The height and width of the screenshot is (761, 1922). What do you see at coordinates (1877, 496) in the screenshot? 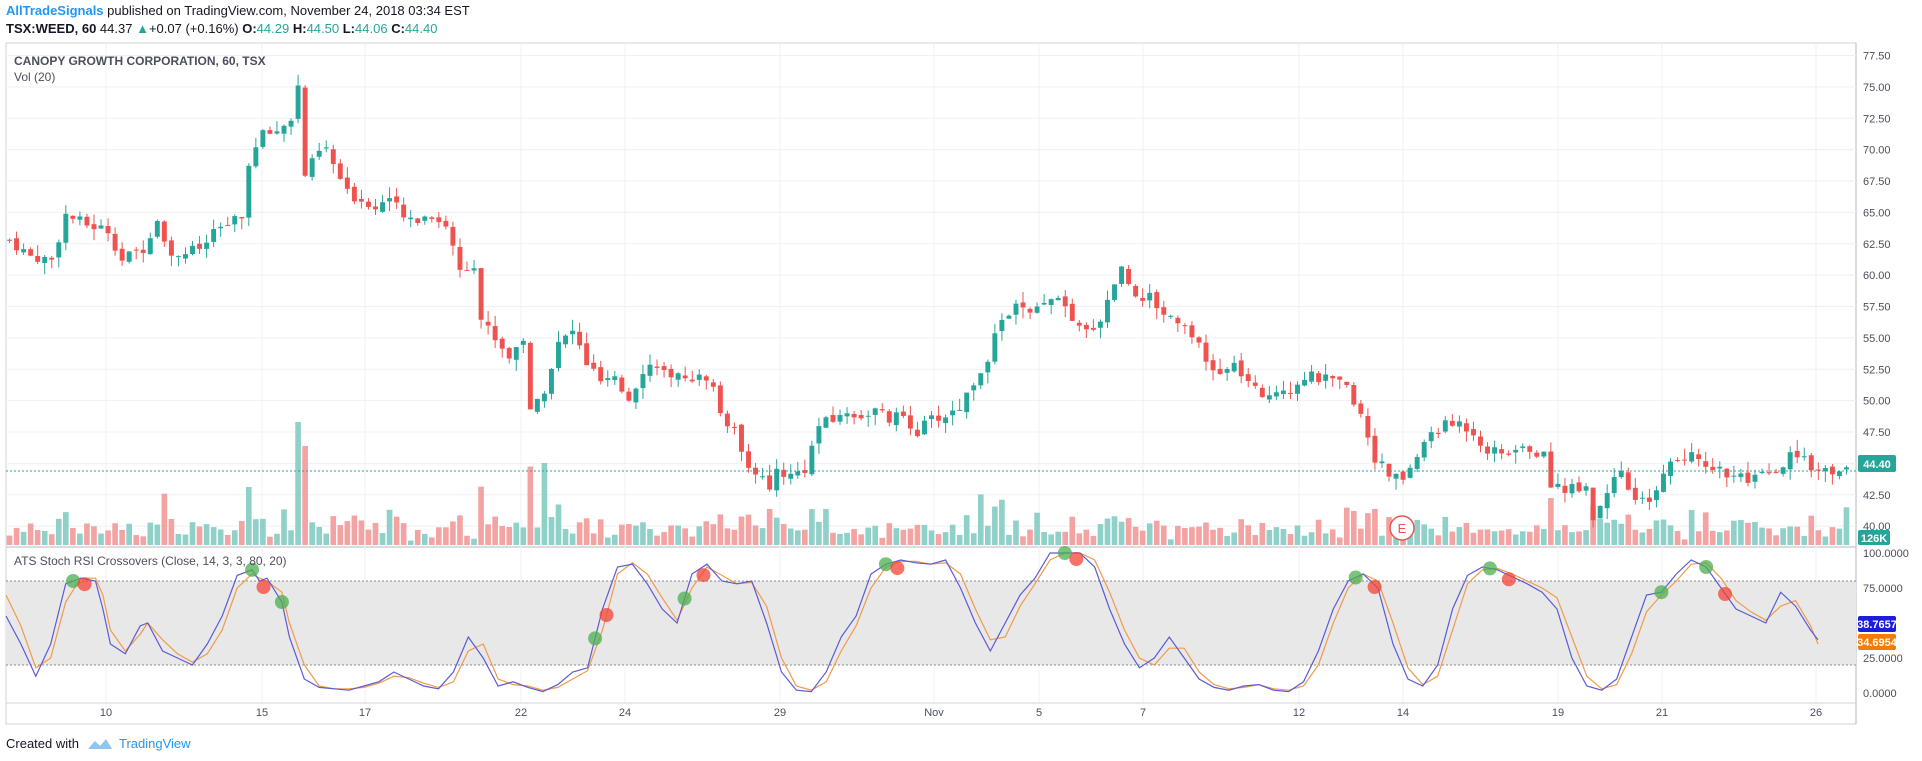
I see `price-tick-label: 42.50` at bounding box center [1877, 496].